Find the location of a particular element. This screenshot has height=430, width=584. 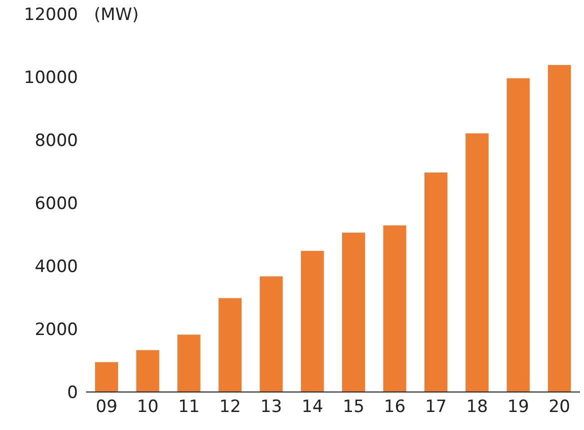

y-tick-label: 8000 is located at coordinates (56, 141).